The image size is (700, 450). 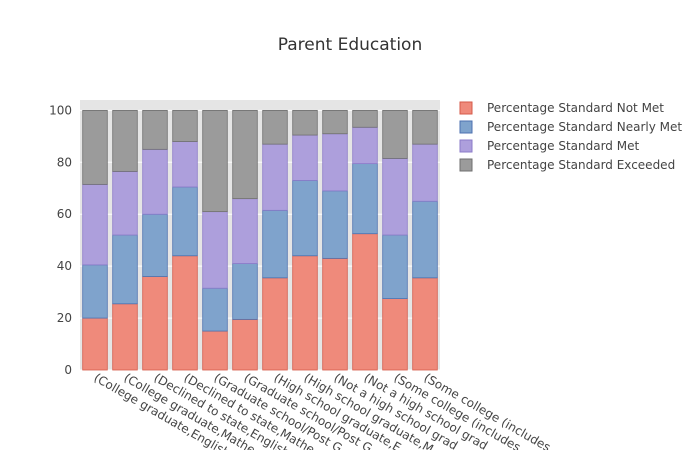 I want to click on legend-item: Percentage Standard Exceeded, so click(x=567, y=165).